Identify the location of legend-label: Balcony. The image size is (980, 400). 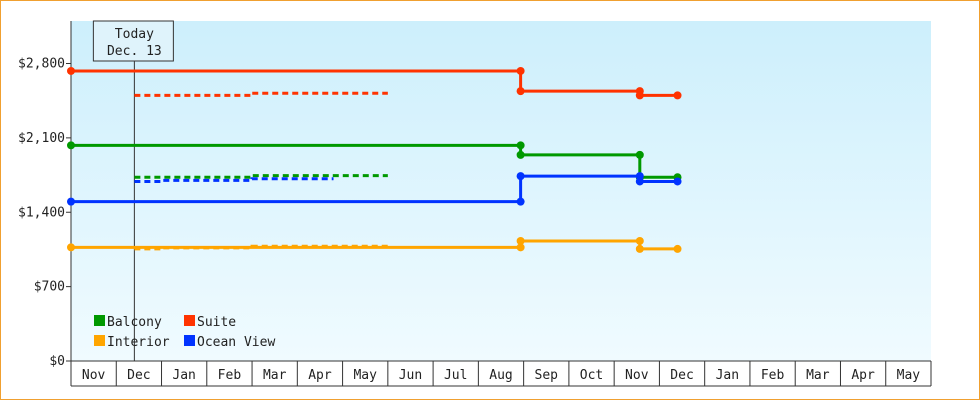
(134, 322).